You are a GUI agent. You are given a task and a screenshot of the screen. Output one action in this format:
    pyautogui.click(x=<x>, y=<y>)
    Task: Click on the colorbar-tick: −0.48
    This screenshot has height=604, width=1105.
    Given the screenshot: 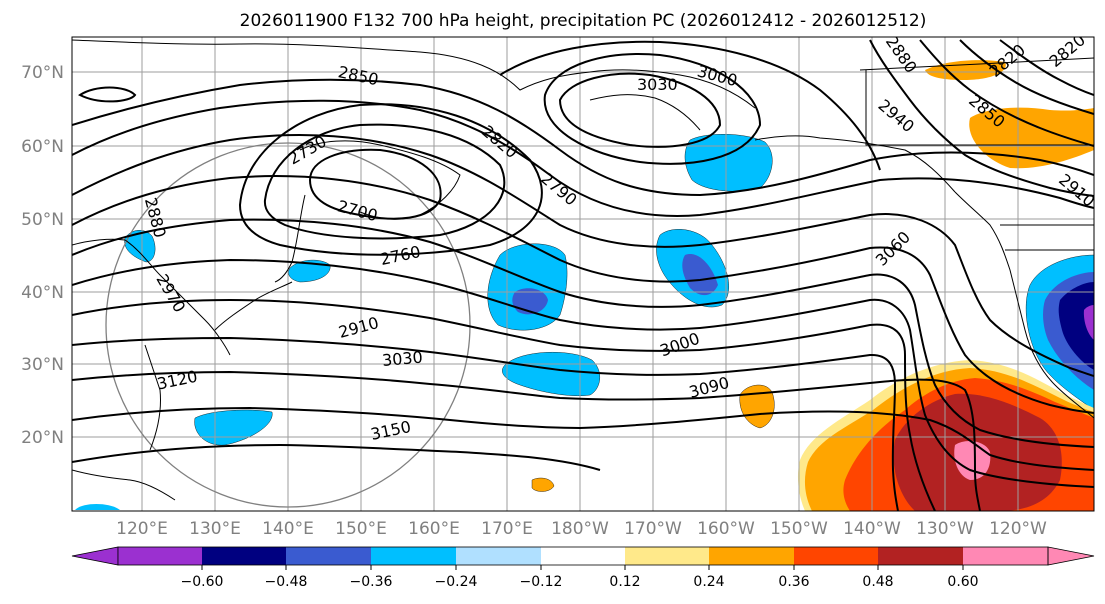 What is the action you would take?
    pyautogui.click(x=286, y=582)
    